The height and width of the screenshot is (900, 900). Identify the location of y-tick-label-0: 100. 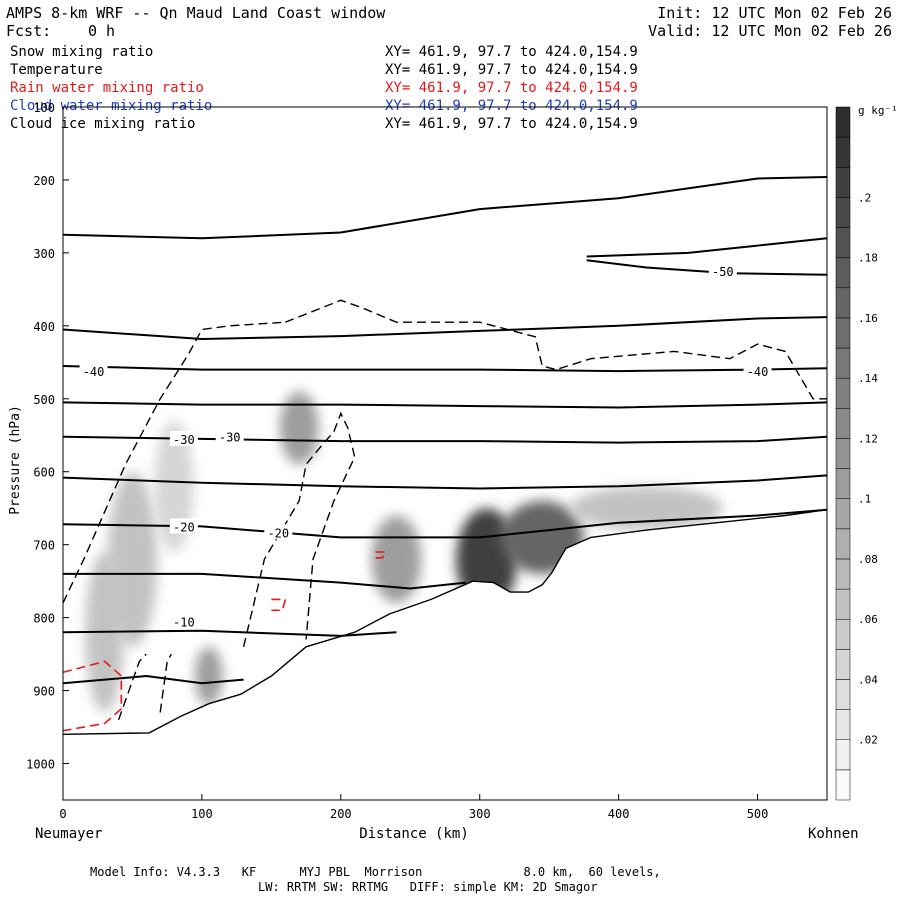
(44, 108).